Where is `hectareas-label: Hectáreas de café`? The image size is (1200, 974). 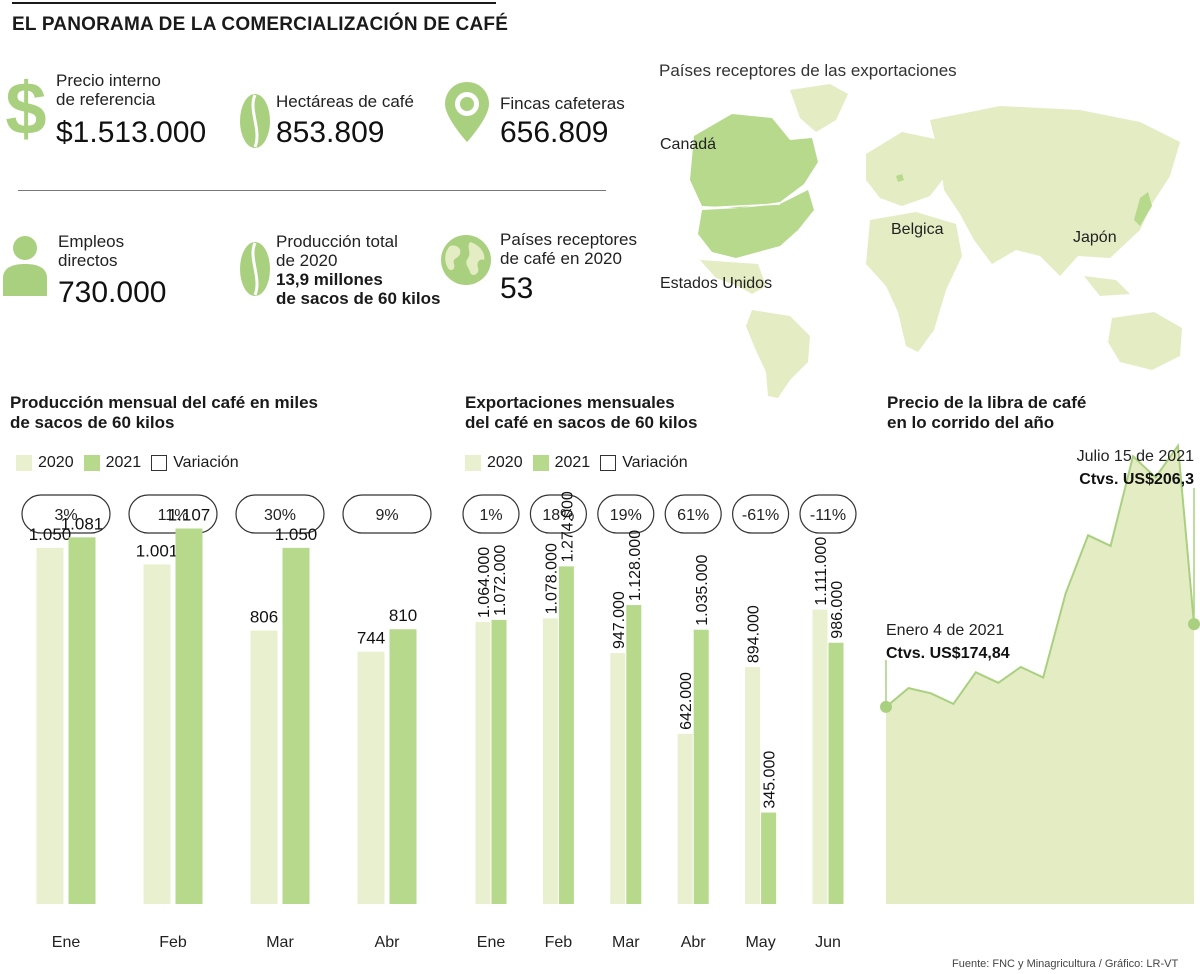 hectareas-label: Hectáreas de café is located at coordinates (345, 101).